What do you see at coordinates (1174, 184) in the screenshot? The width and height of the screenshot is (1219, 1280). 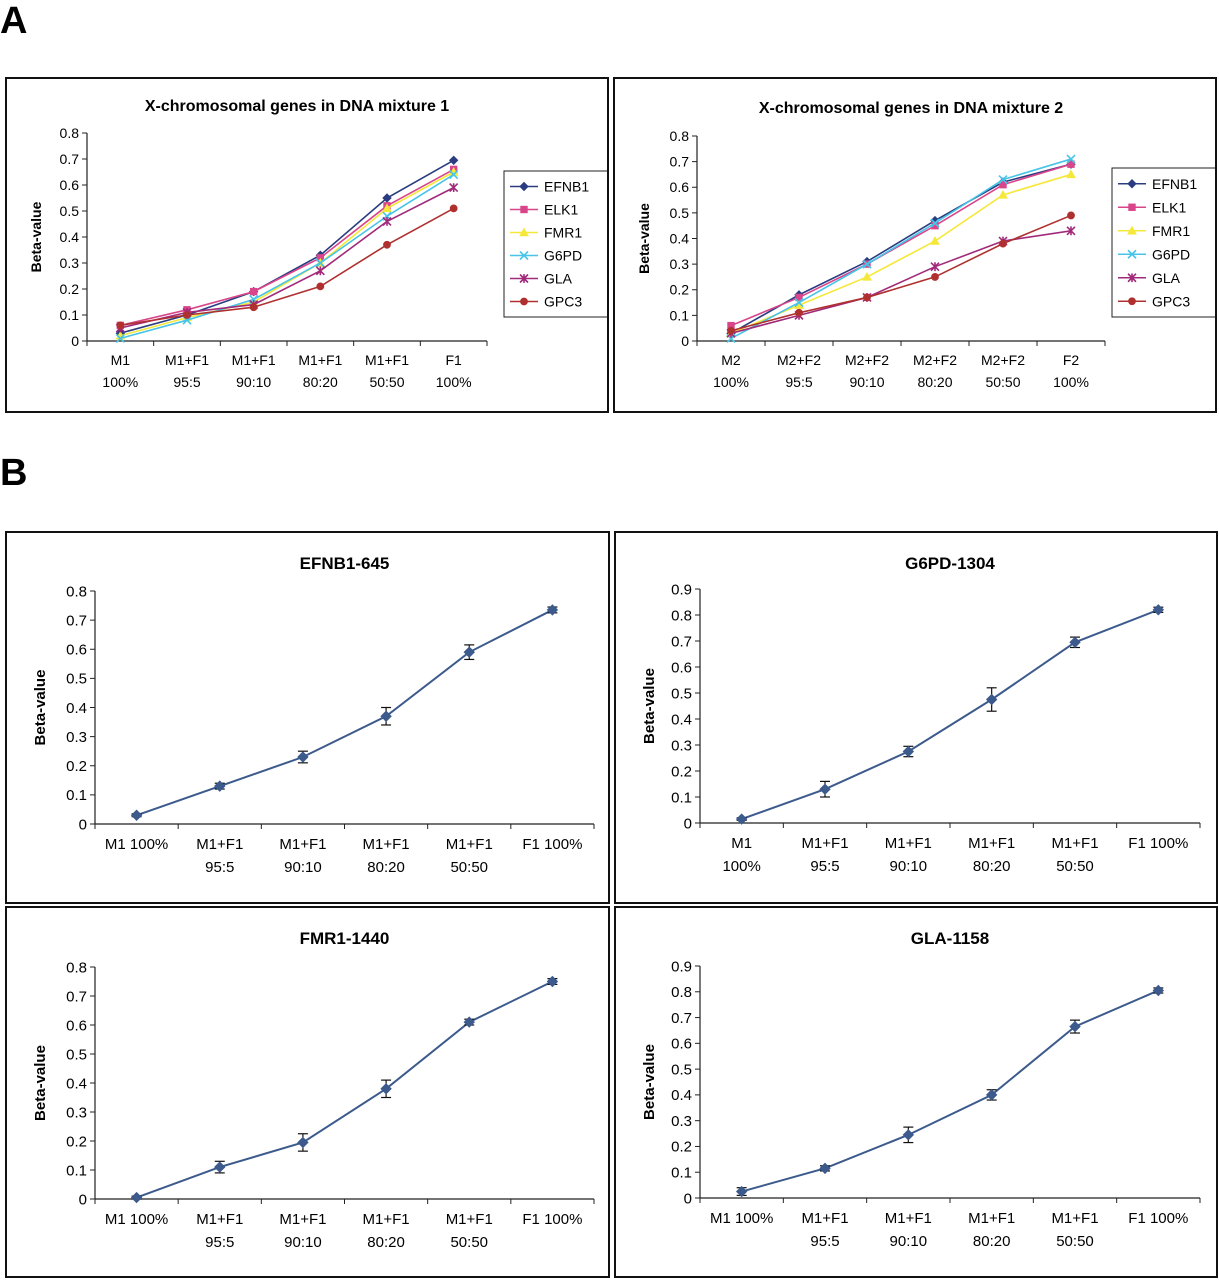 I see `legend-label: EFNB1` at bounding box center [1174, 184].